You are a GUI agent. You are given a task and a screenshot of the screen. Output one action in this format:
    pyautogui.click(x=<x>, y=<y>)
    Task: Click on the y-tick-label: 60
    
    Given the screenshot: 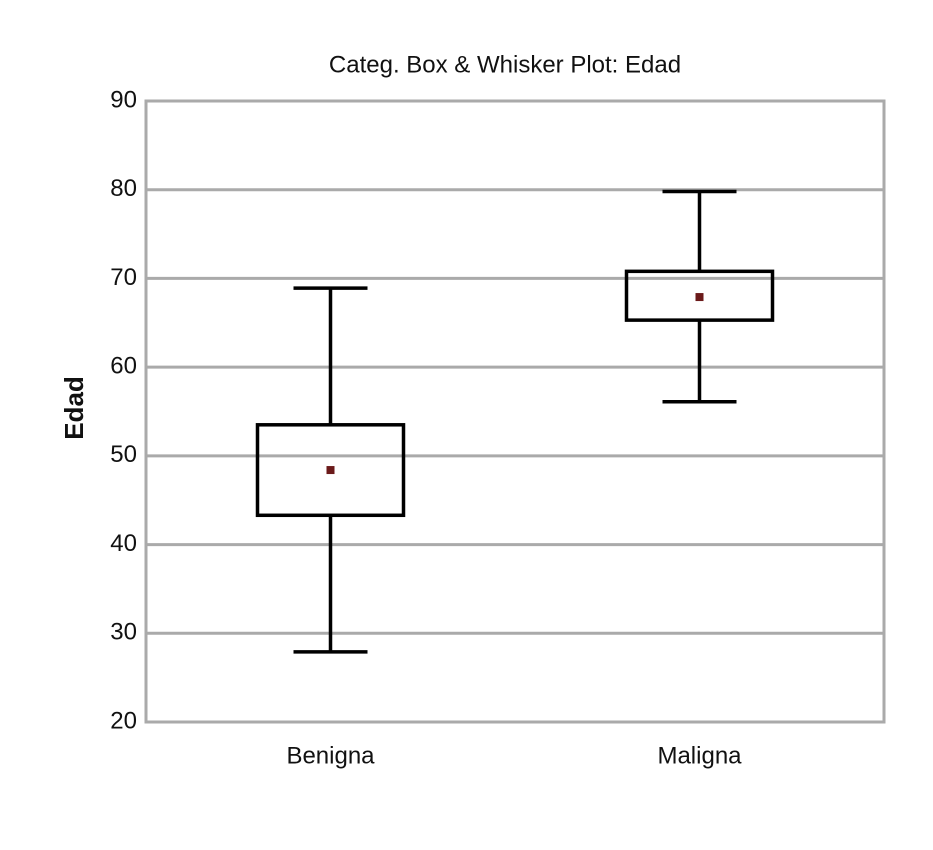 What is the action you would take?
    pyautogui.click(x=123, y=365)
    